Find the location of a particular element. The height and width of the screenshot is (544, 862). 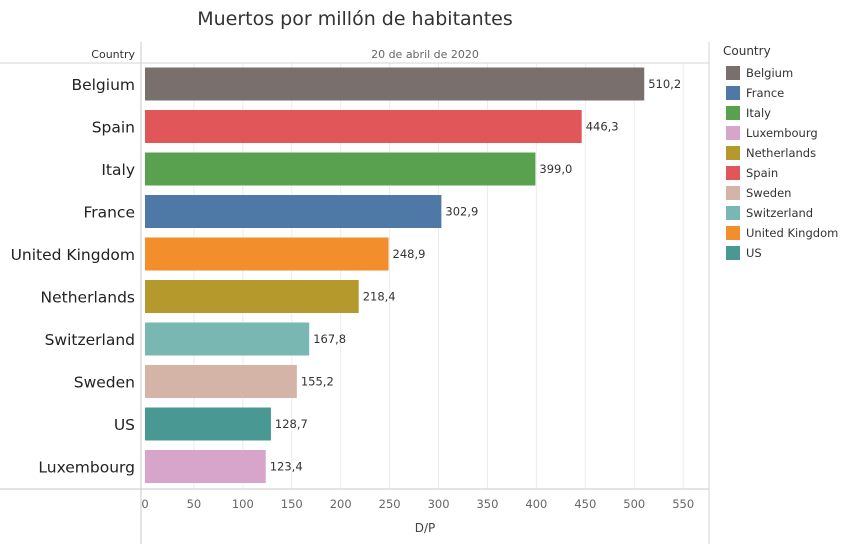

category-label: France is located at coordinates (109, 213).